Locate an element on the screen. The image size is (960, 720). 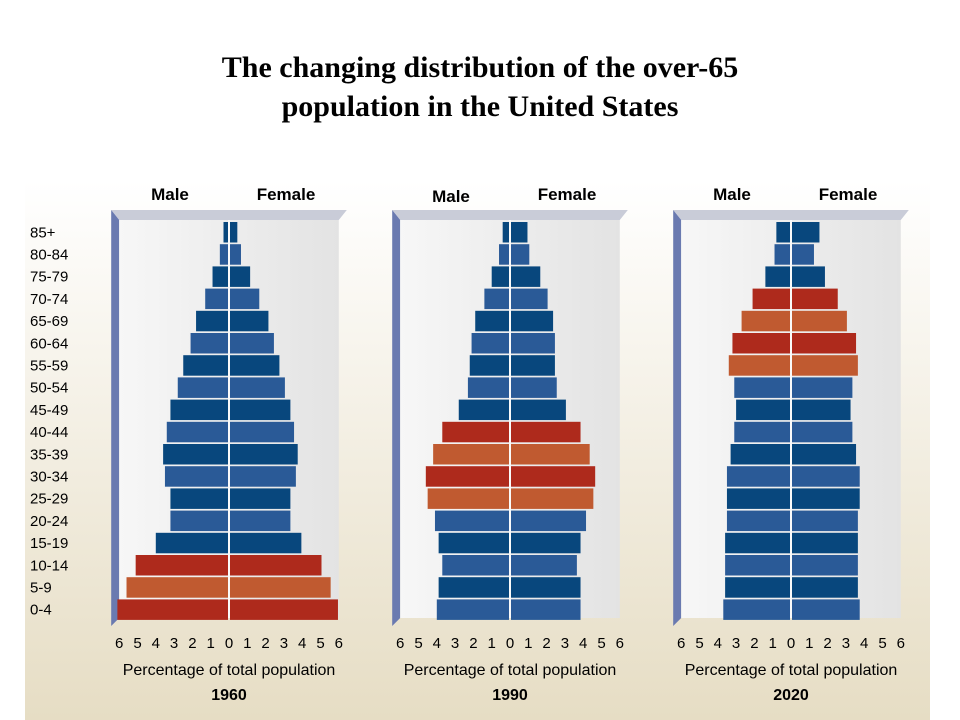
male-header: Male is located at coordinates (451, 196).